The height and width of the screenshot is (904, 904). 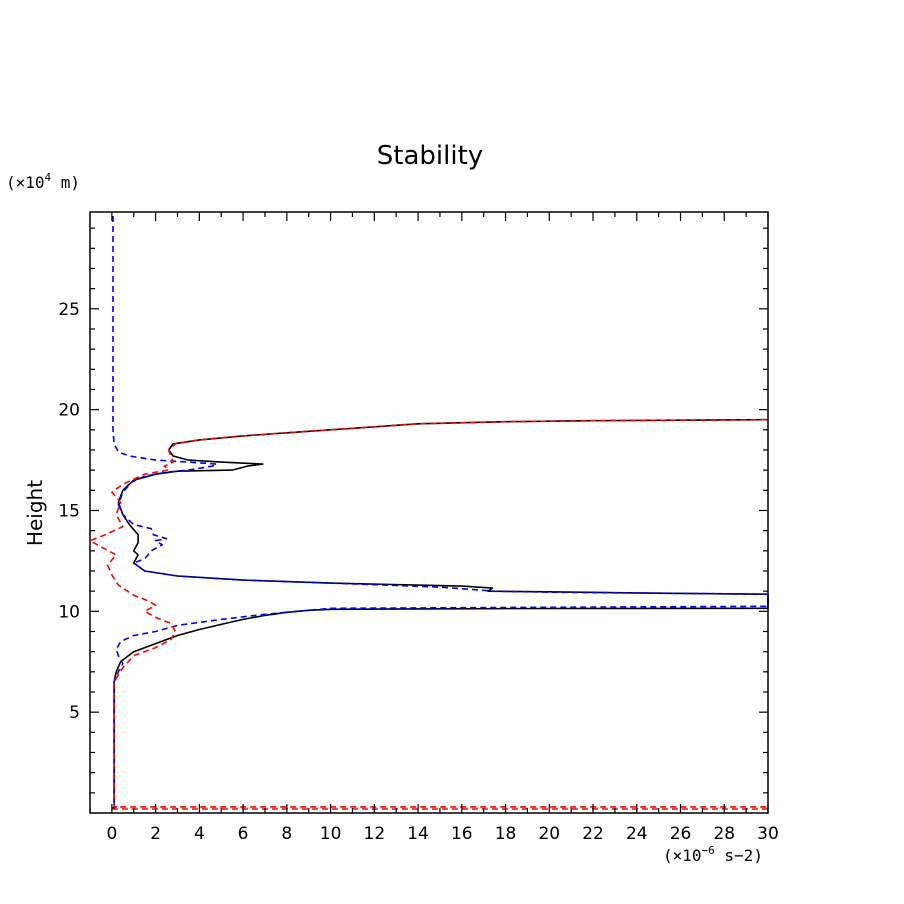 I want to click on x-tick-label: 14, so click(x=418, y=834).